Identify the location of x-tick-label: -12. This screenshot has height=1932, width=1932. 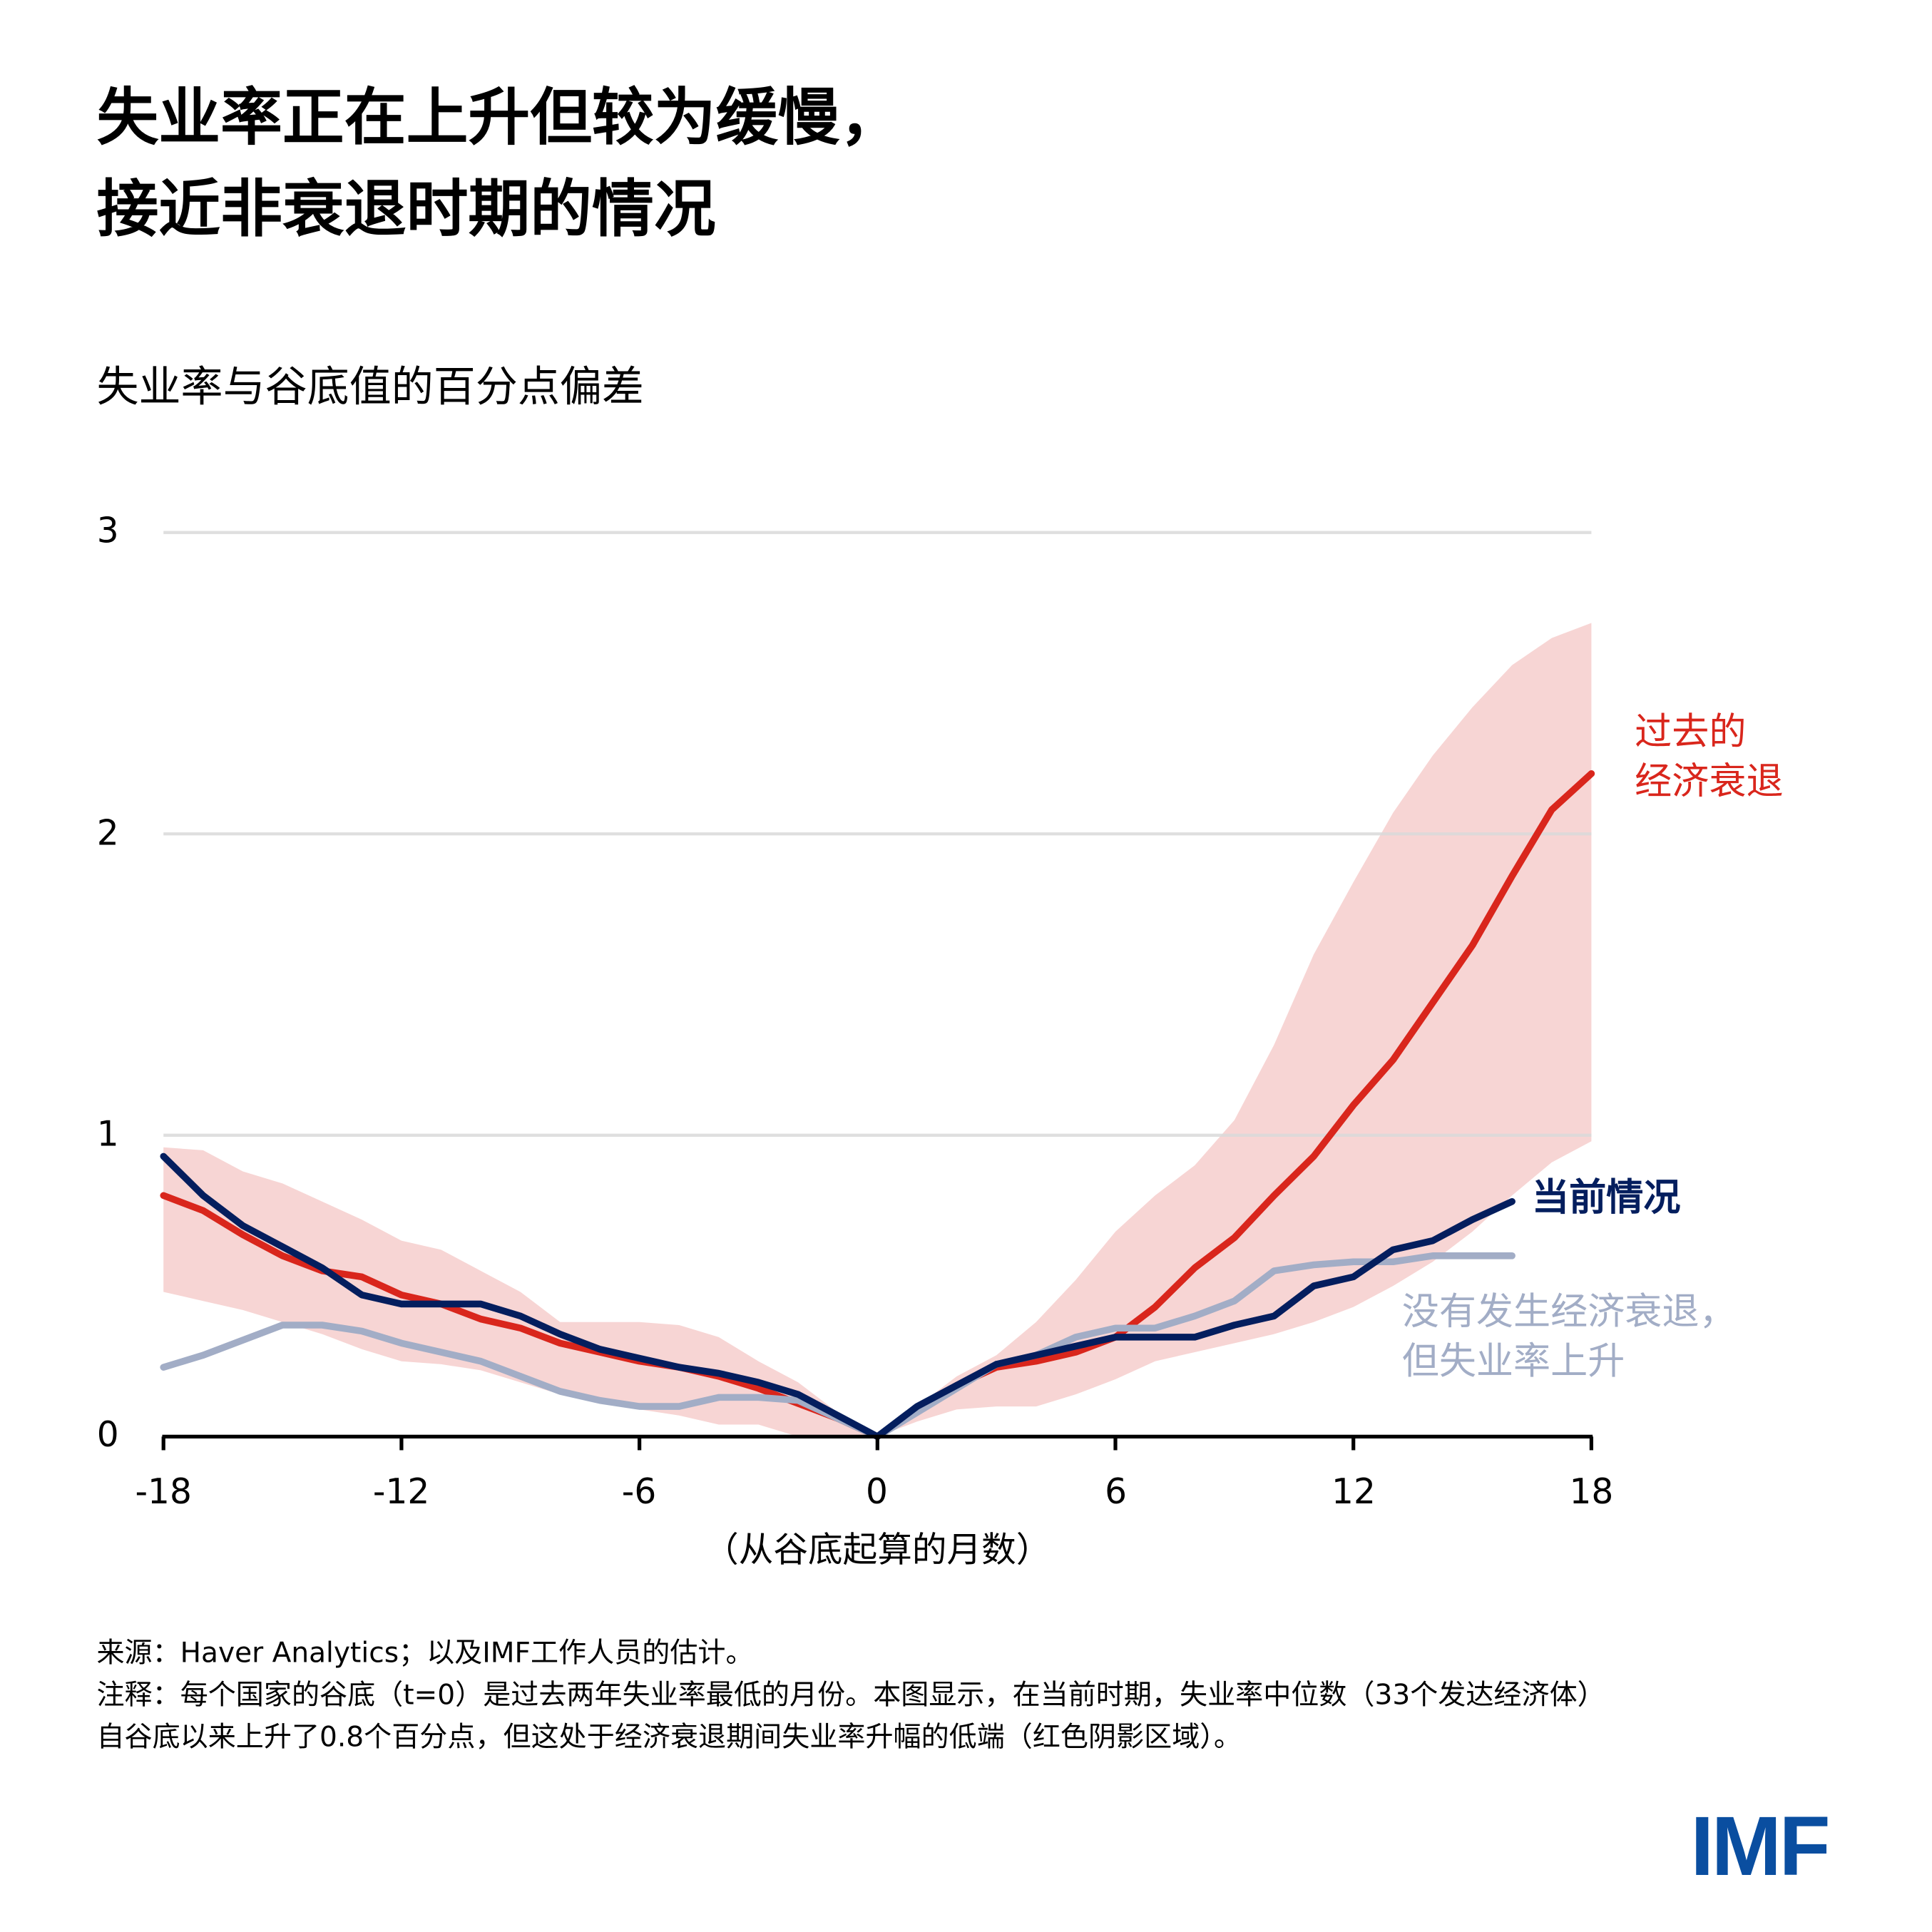
(401, 1492).